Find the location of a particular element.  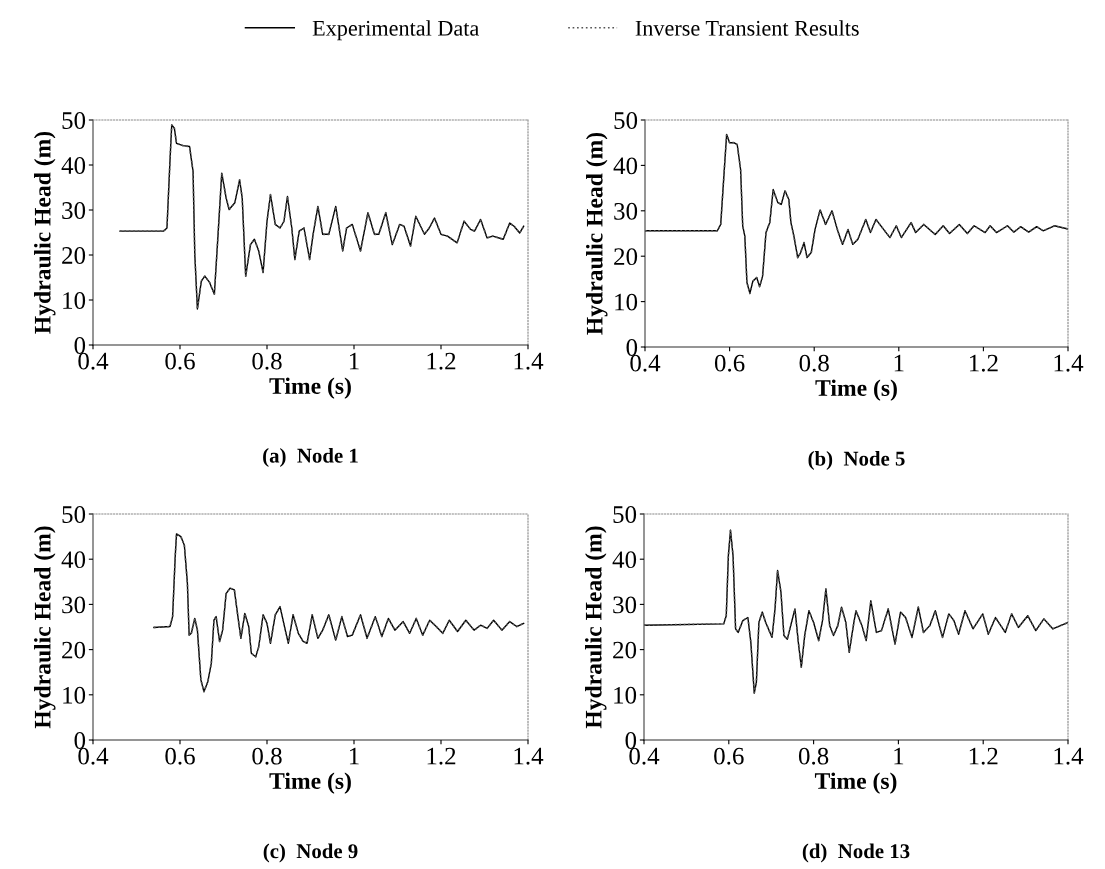

legend-label: Inverse Transient Results is located at coordinates (747, 28).